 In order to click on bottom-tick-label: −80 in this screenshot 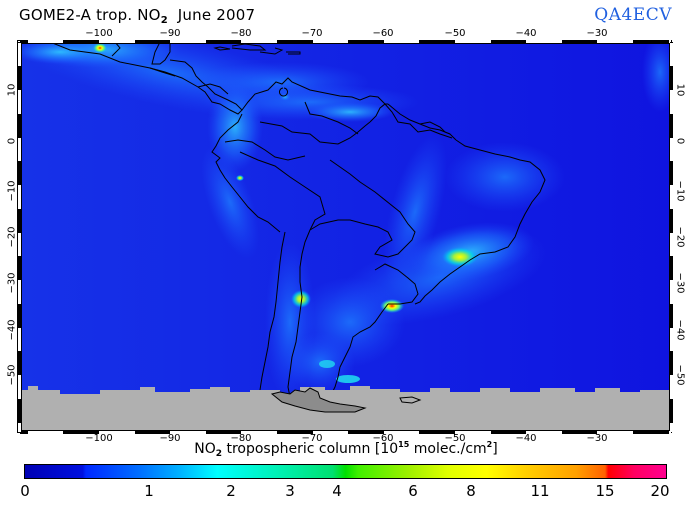, I will do `click(241, 438)`.